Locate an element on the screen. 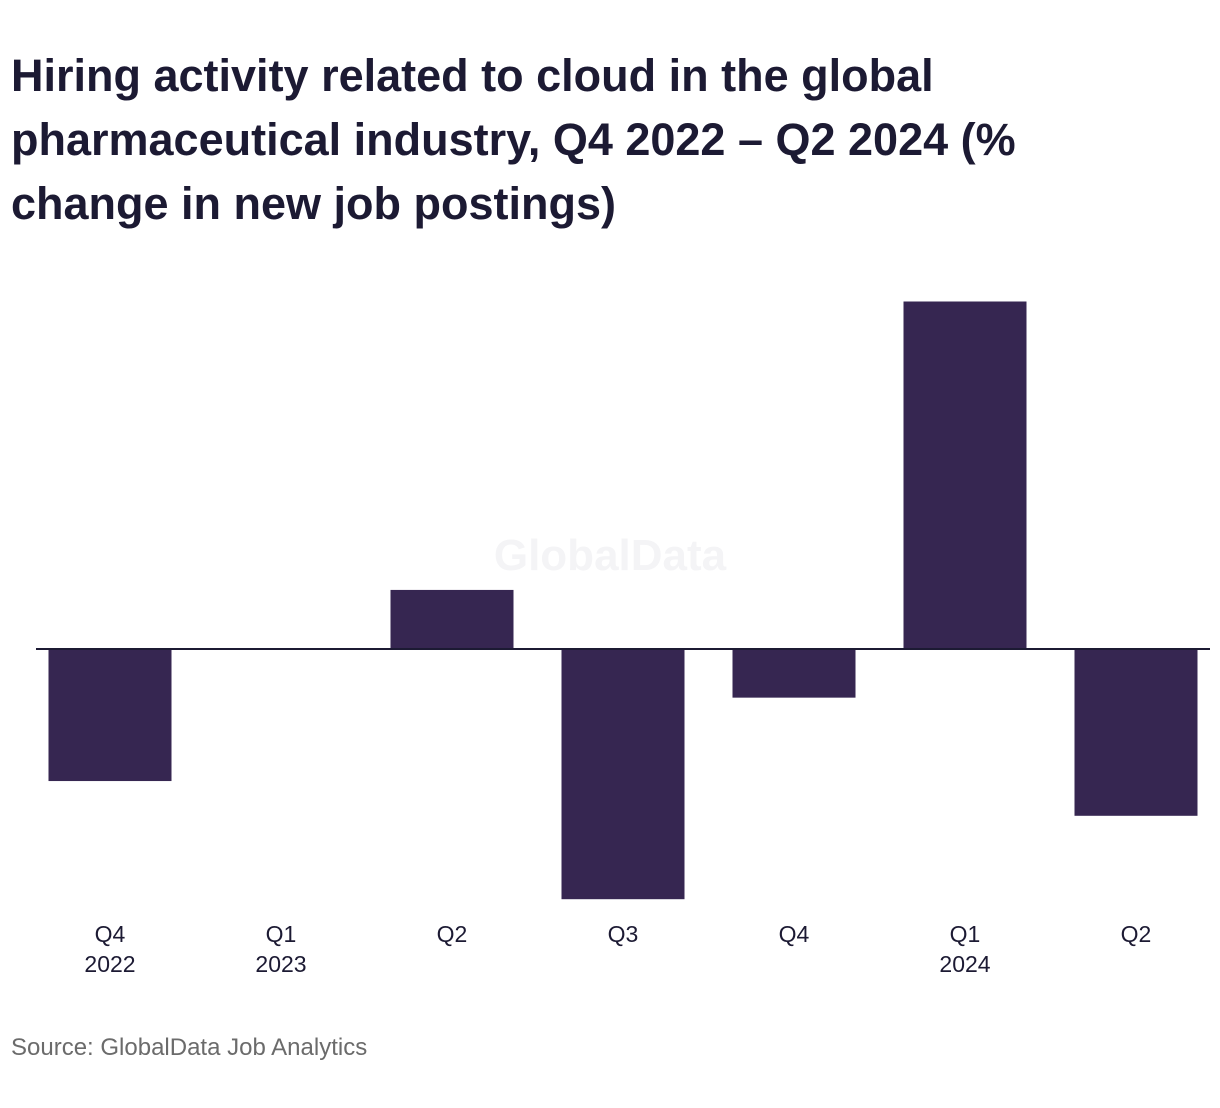  x-tick-quarter-3: Q3 is located at coordinates (623, 934).